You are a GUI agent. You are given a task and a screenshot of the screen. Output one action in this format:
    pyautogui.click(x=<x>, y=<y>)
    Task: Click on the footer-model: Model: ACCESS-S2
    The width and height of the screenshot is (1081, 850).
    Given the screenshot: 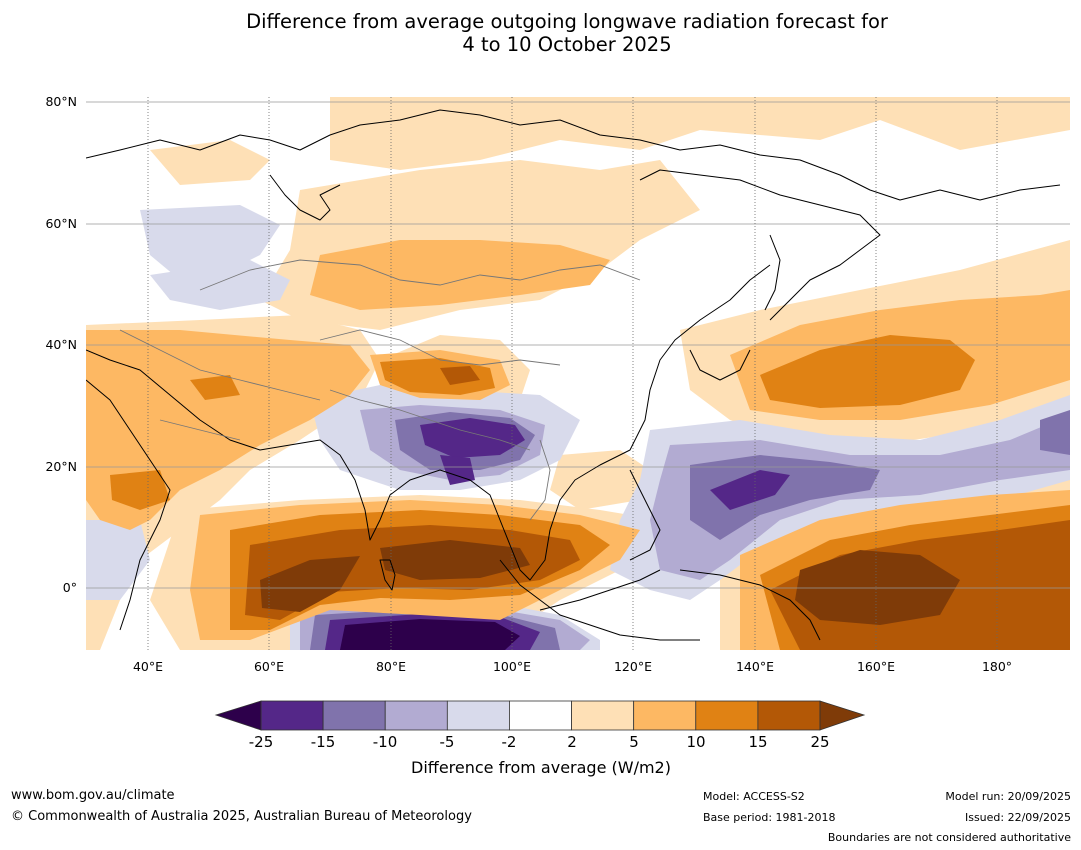 What is the action you would take?
    pyautogui.click(x=754, y=796)
    